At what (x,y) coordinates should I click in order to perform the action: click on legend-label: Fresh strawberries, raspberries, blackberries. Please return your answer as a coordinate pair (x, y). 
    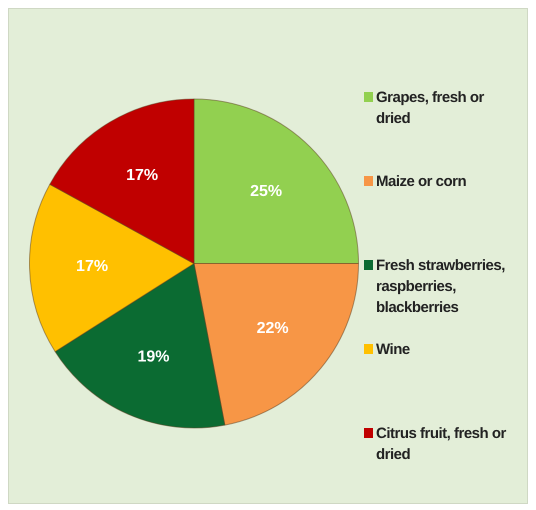
    Looking at the image, I should click on (441, 287).